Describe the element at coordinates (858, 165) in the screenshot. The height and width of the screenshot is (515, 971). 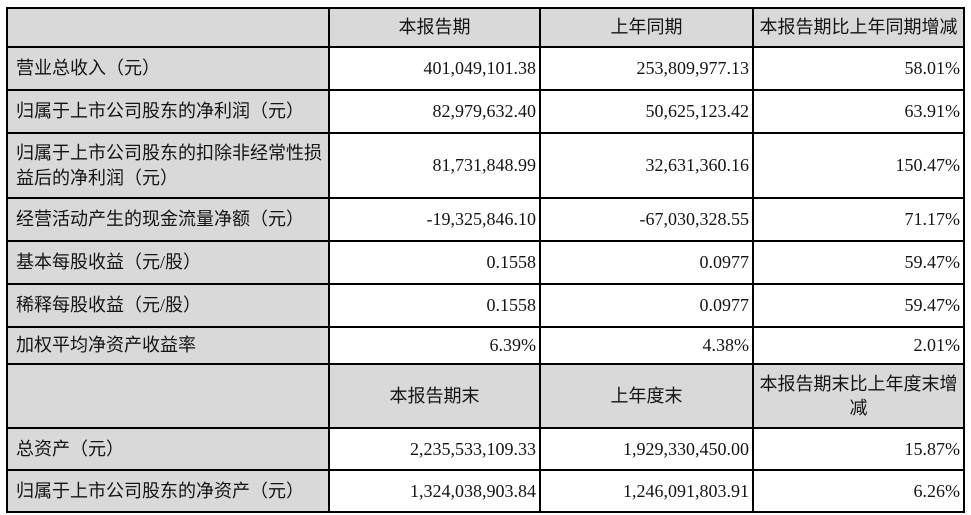
I see `change-value: 150.47%` at that location.